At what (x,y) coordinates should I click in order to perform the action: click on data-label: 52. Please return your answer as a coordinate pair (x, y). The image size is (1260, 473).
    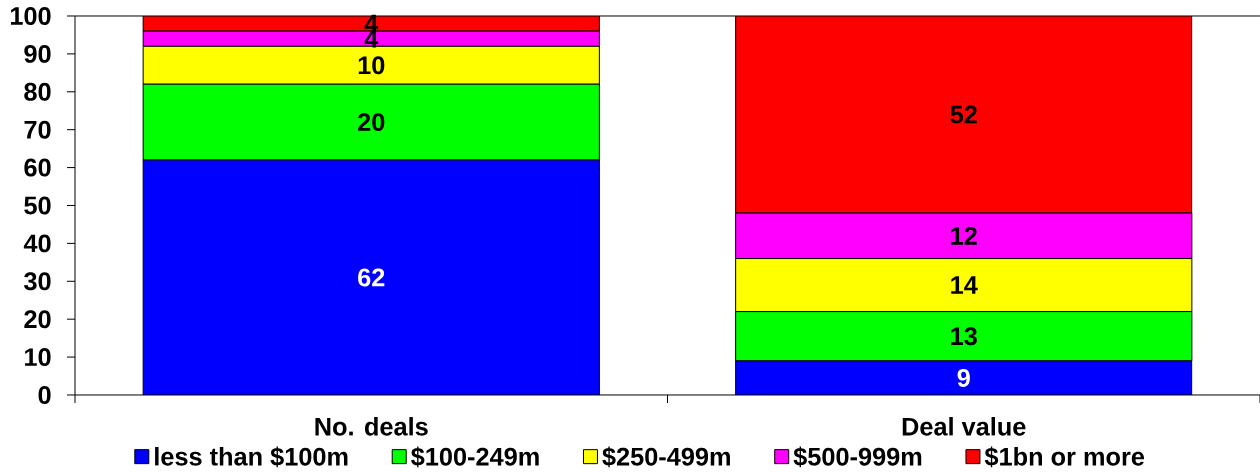
    Looking at the image, I should click on (963, 114).